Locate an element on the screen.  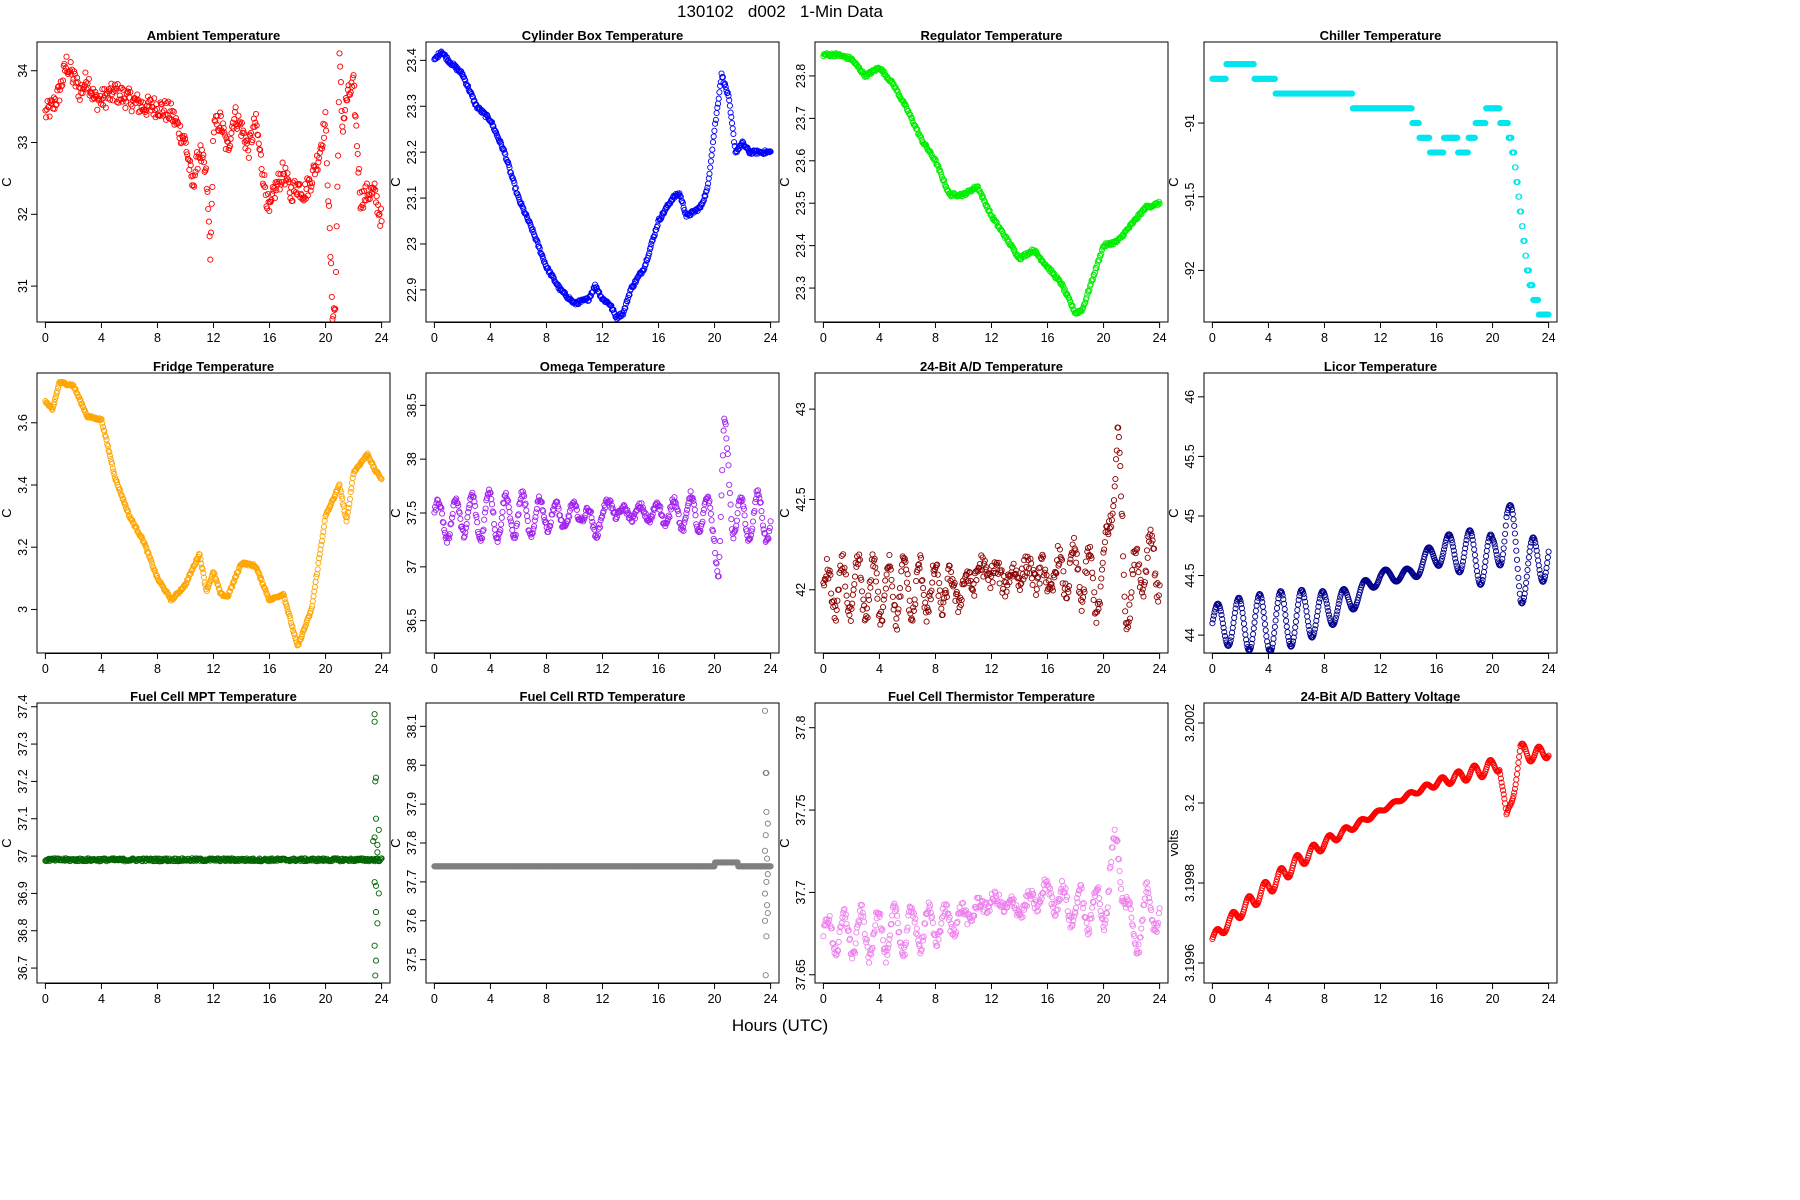
x-tick-label: 8 is located at coordinates (157, 669).